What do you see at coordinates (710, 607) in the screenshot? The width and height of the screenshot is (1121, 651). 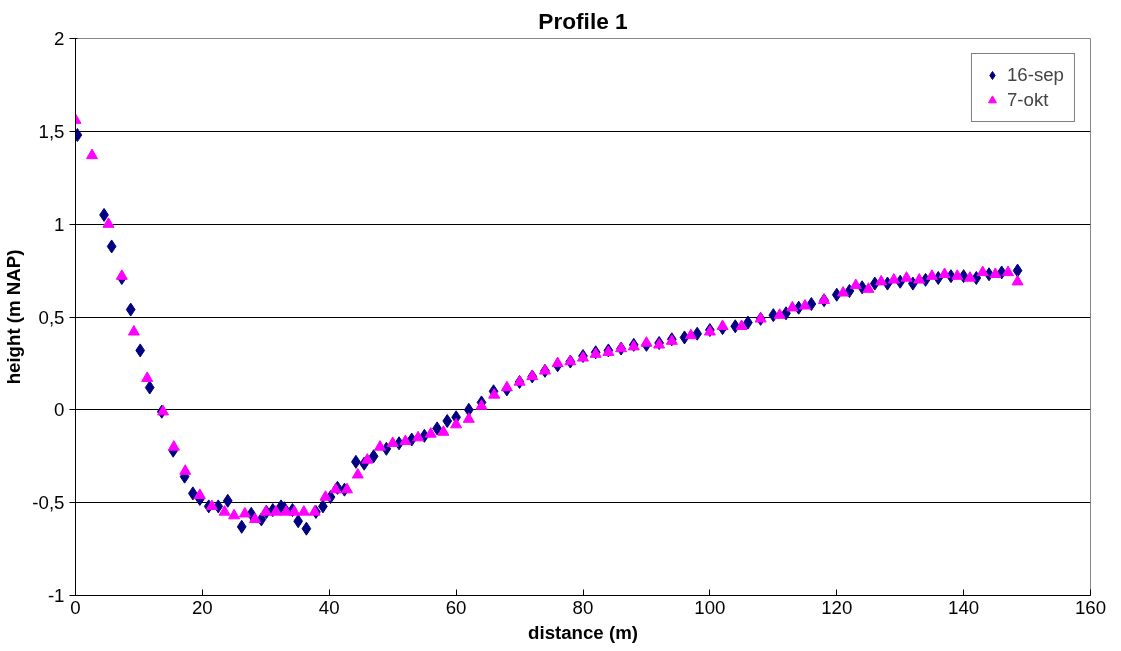 I see `x-tick-label: 100` at bounding box center [710, 607].